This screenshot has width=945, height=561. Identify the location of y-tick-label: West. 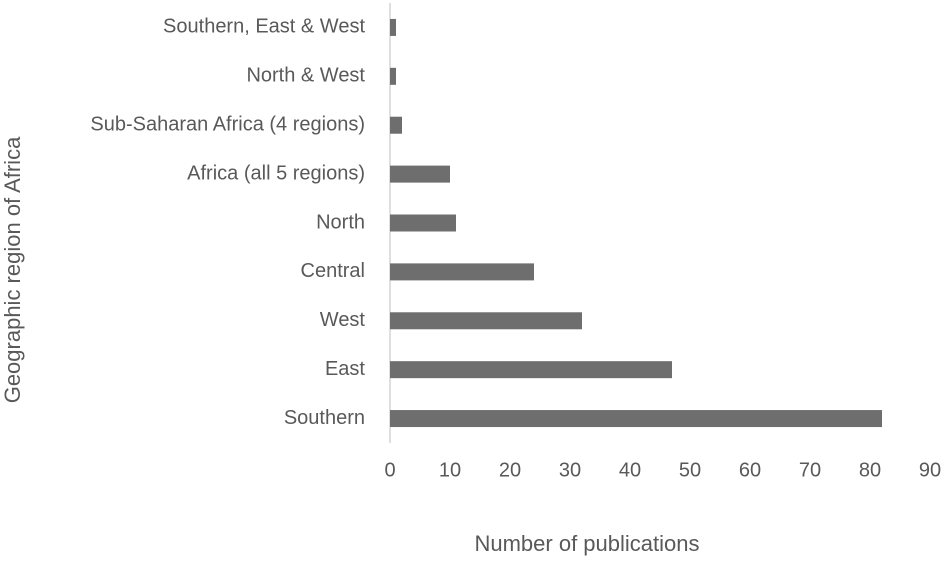
(343, 320).